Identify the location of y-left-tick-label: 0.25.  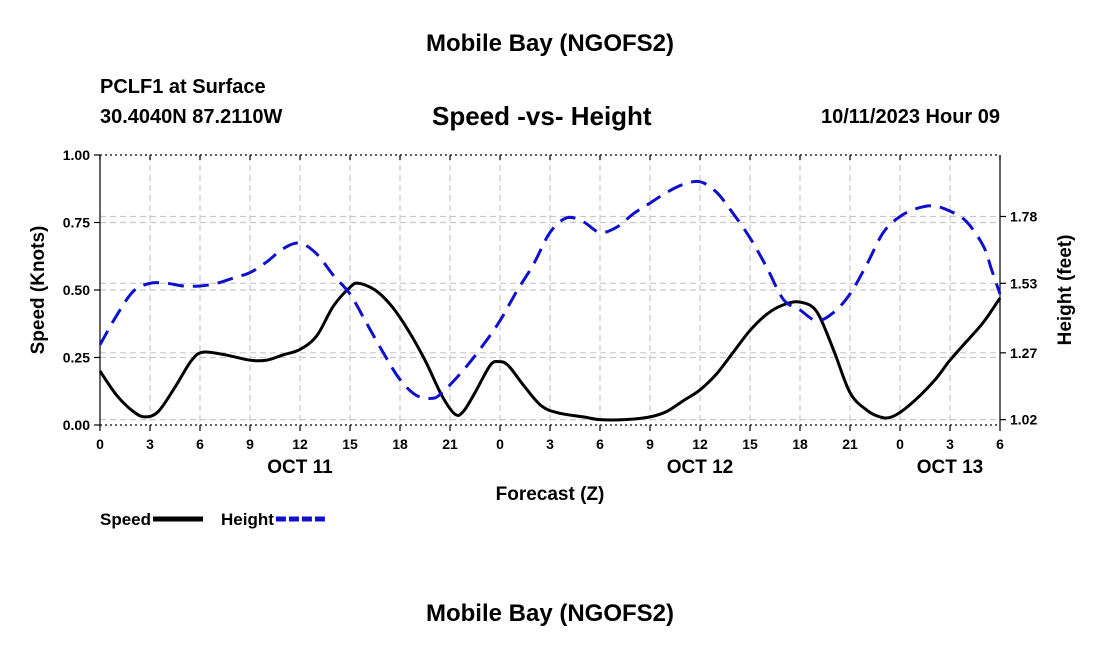
(76, 358).